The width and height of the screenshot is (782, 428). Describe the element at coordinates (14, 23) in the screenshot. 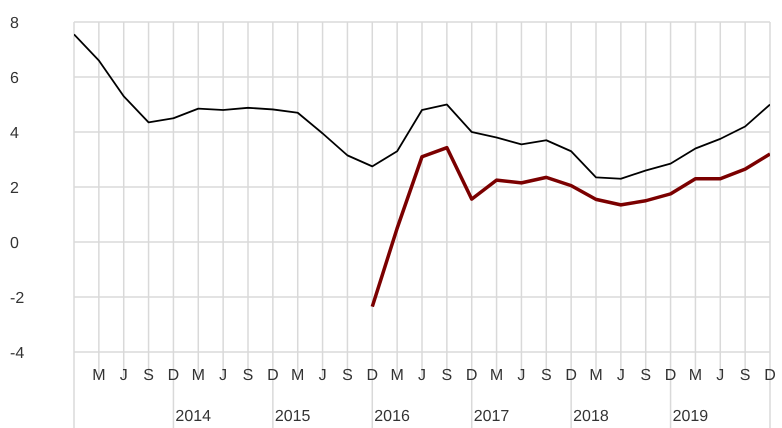

I see `y-tick-label: 8` at that location.